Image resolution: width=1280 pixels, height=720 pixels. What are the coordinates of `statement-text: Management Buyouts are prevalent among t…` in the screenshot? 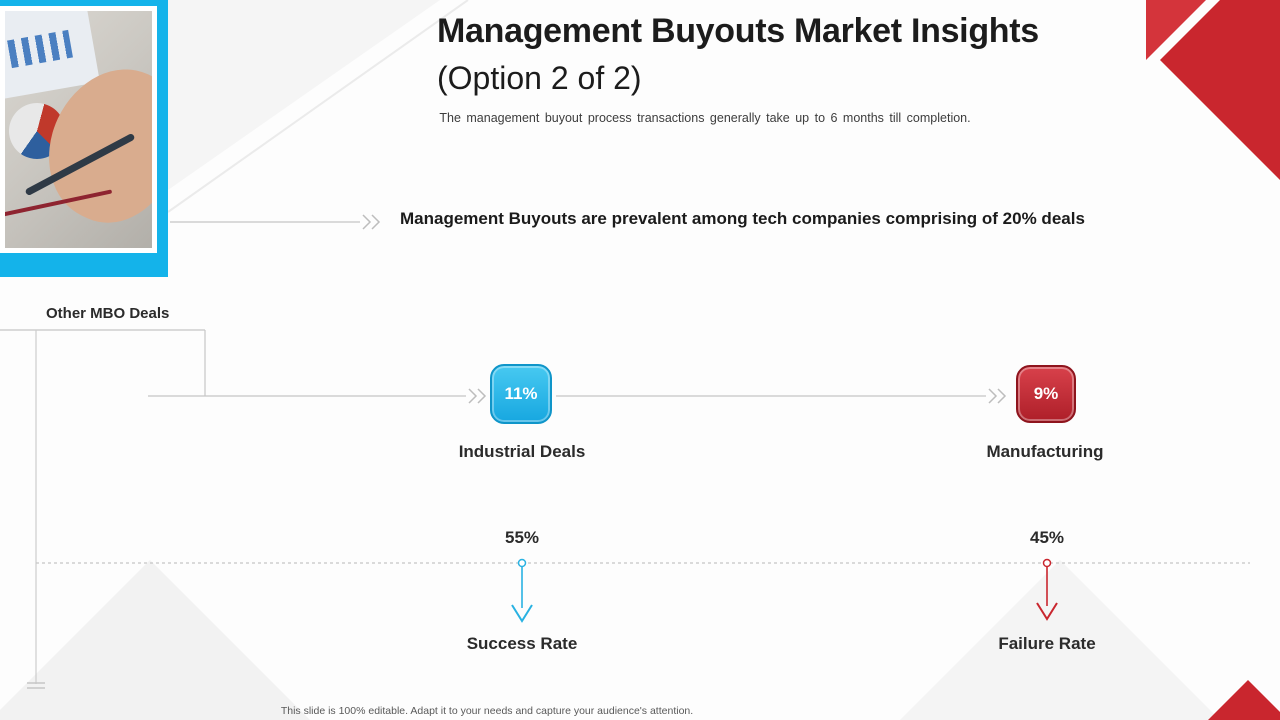 It's located at (742, 218).